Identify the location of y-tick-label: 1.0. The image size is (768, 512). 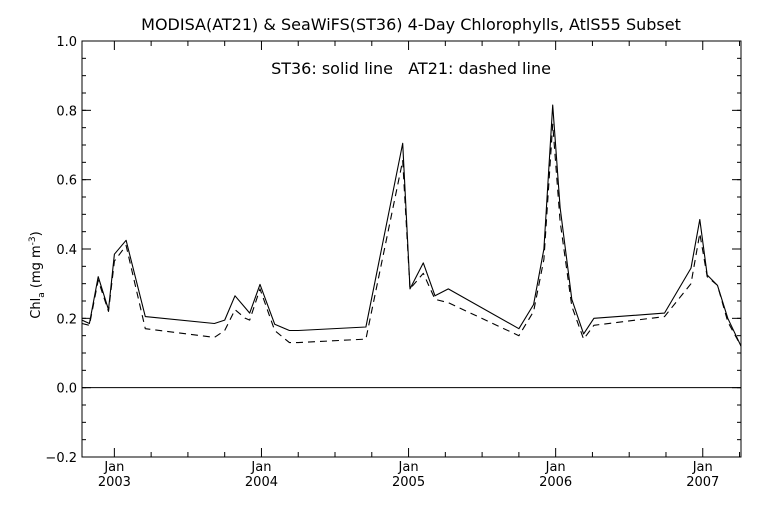
(66, 42).